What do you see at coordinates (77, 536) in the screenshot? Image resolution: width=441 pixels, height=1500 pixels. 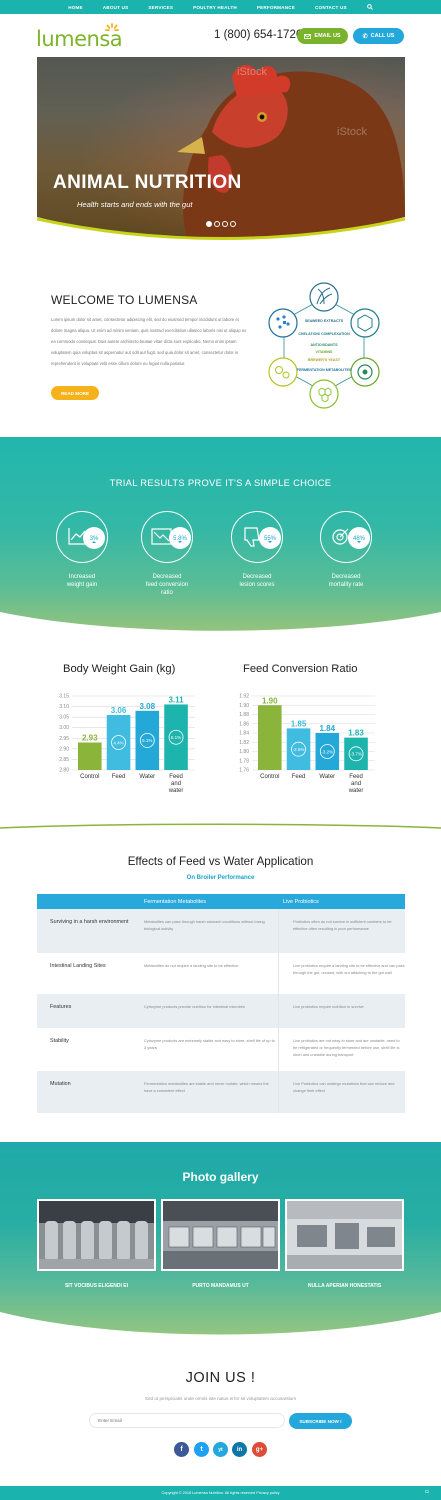 I see `line-chart-icon` at bounding box center [77, 536].